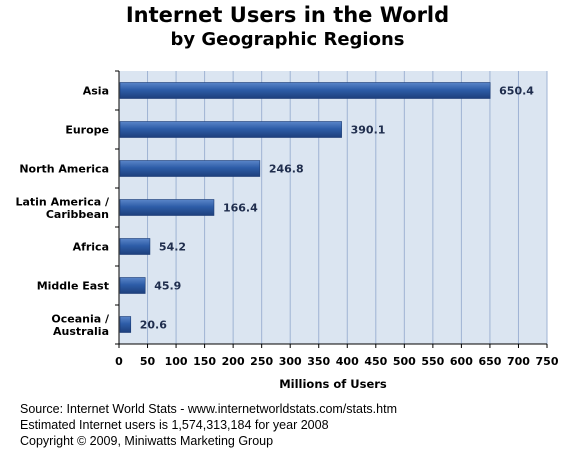 This screenshot has height=451, width=575. Describe the element at coordinates (489, 361) in the screenshot. I see `x-tick-label: 650` at that location.